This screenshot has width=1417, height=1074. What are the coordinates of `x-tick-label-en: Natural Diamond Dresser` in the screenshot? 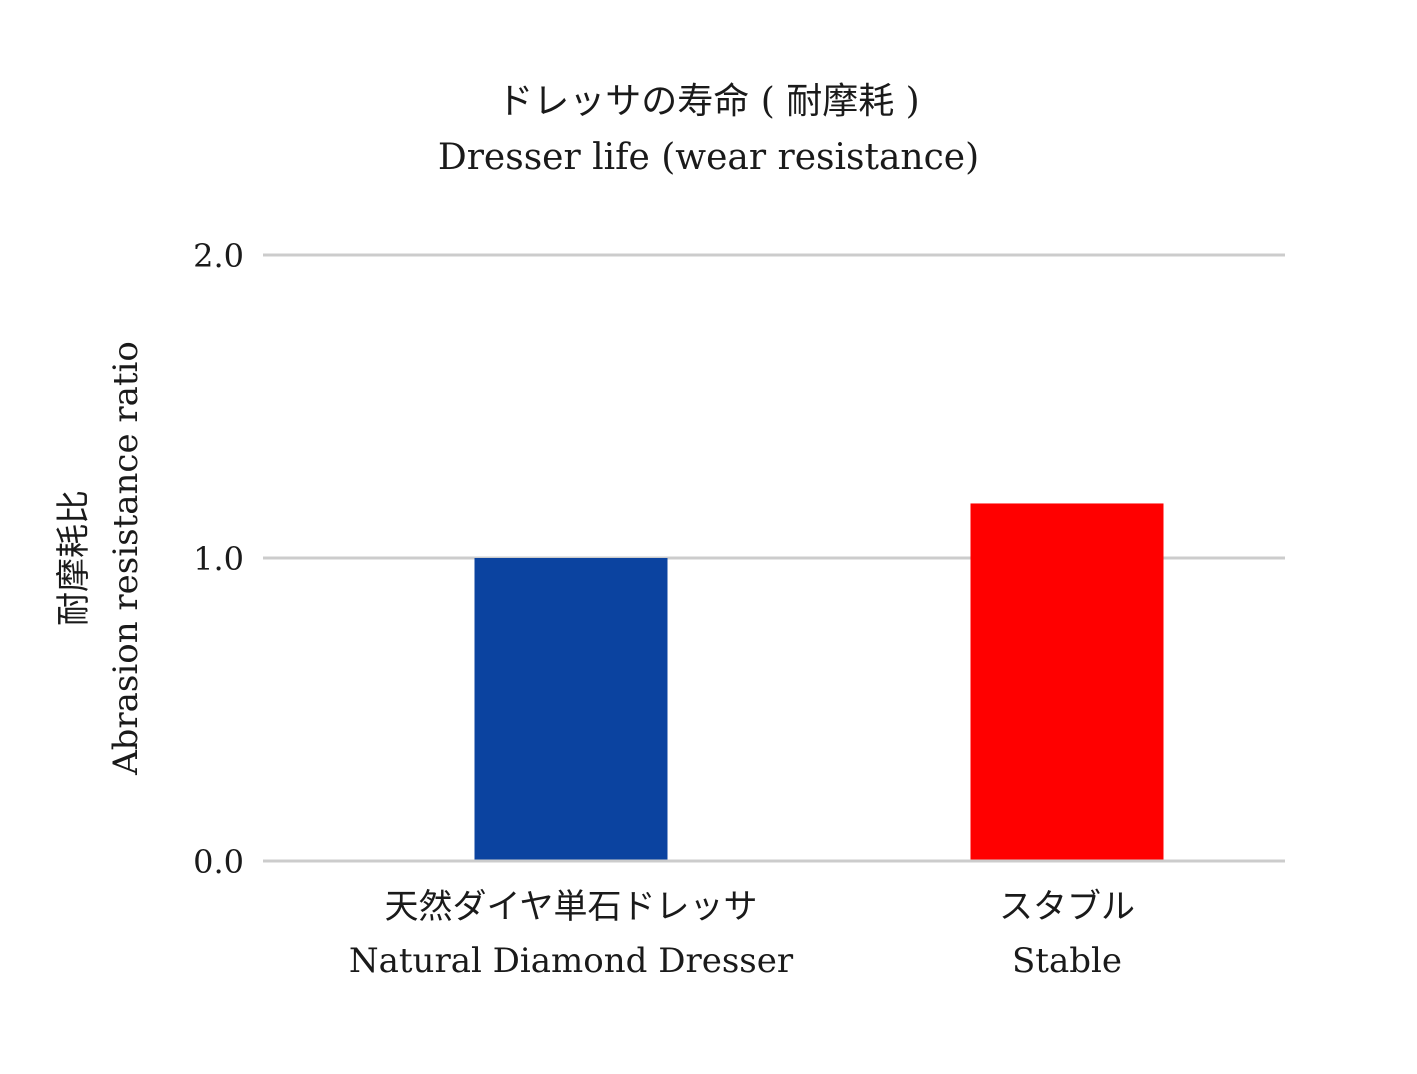 It's located at (571, 961).